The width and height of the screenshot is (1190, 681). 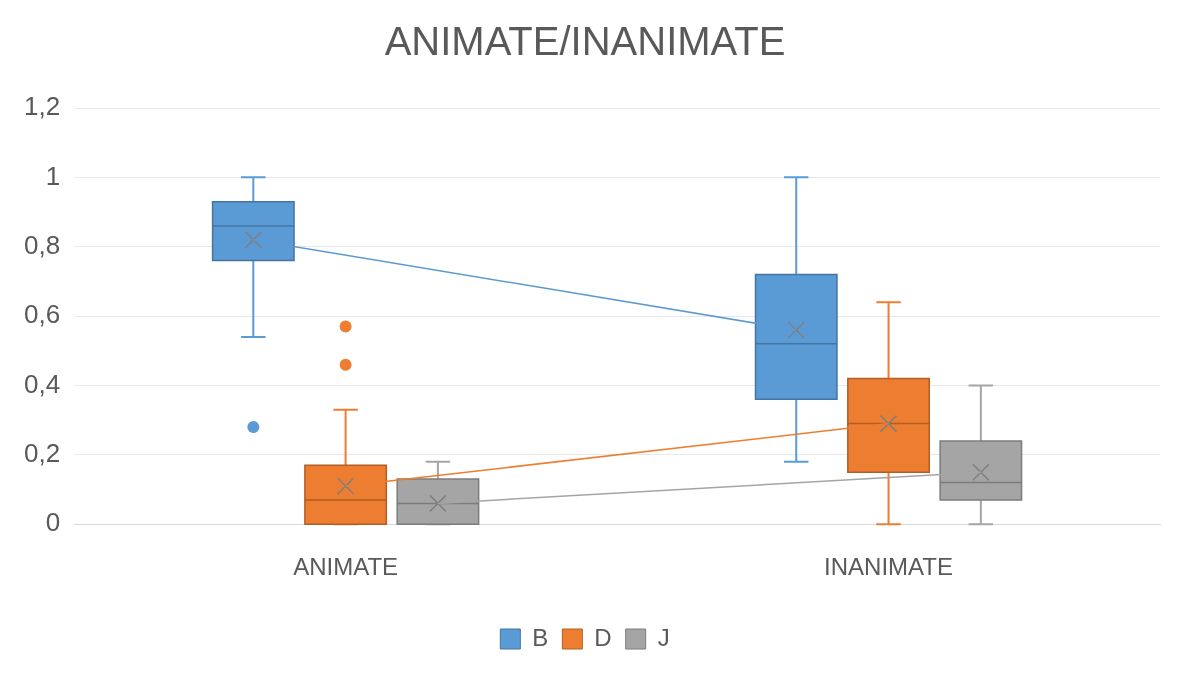 I want to click on y-tick-label: 0,6, so click(x=42, y=314).